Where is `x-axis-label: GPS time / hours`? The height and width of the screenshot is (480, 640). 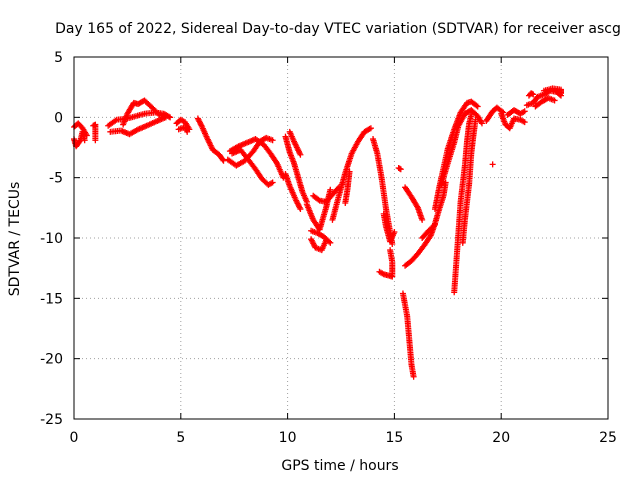
x-axis-label: GPS time / hours is located at coordinates (339, 466).